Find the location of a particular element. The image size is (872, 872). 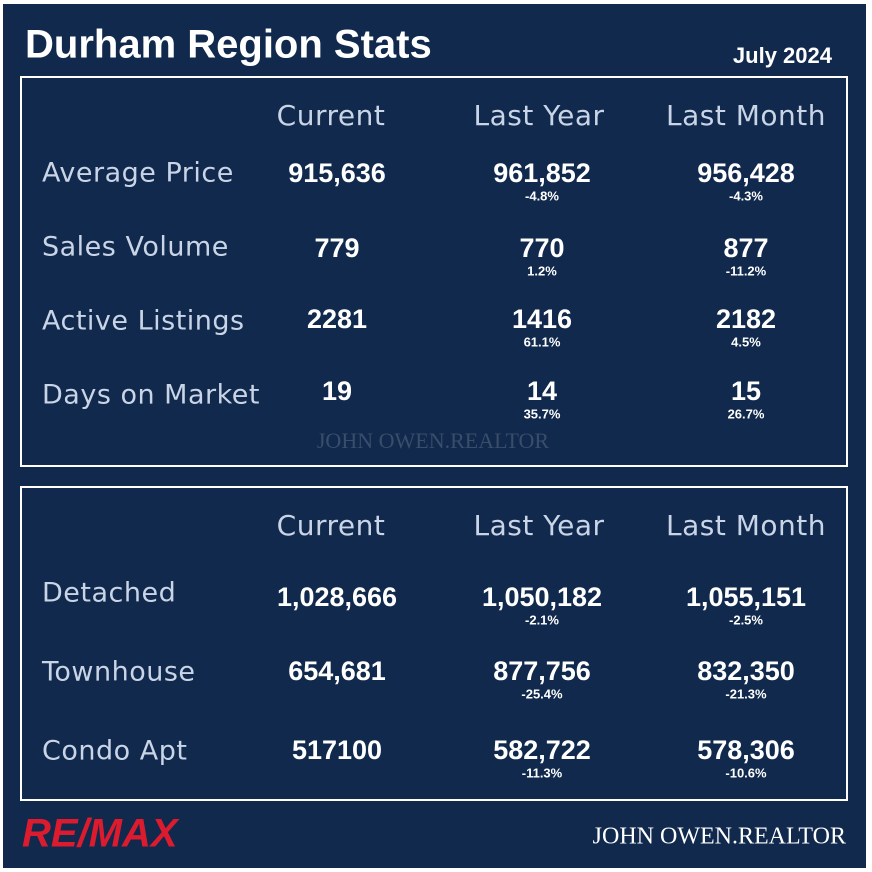

cell-change: -11.3% is located at coordinates (542, 772).